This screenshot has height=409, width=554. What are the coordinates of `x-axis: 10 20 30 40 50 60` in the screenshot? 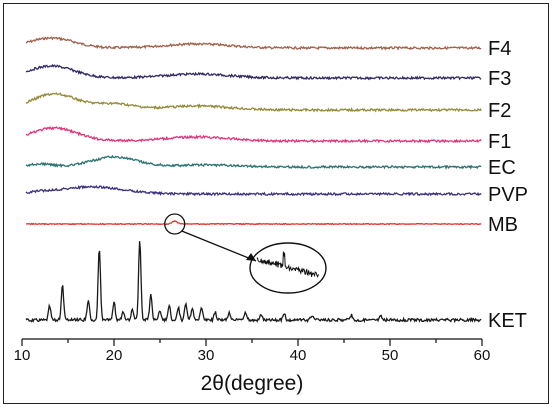 It's located at (252, 351).